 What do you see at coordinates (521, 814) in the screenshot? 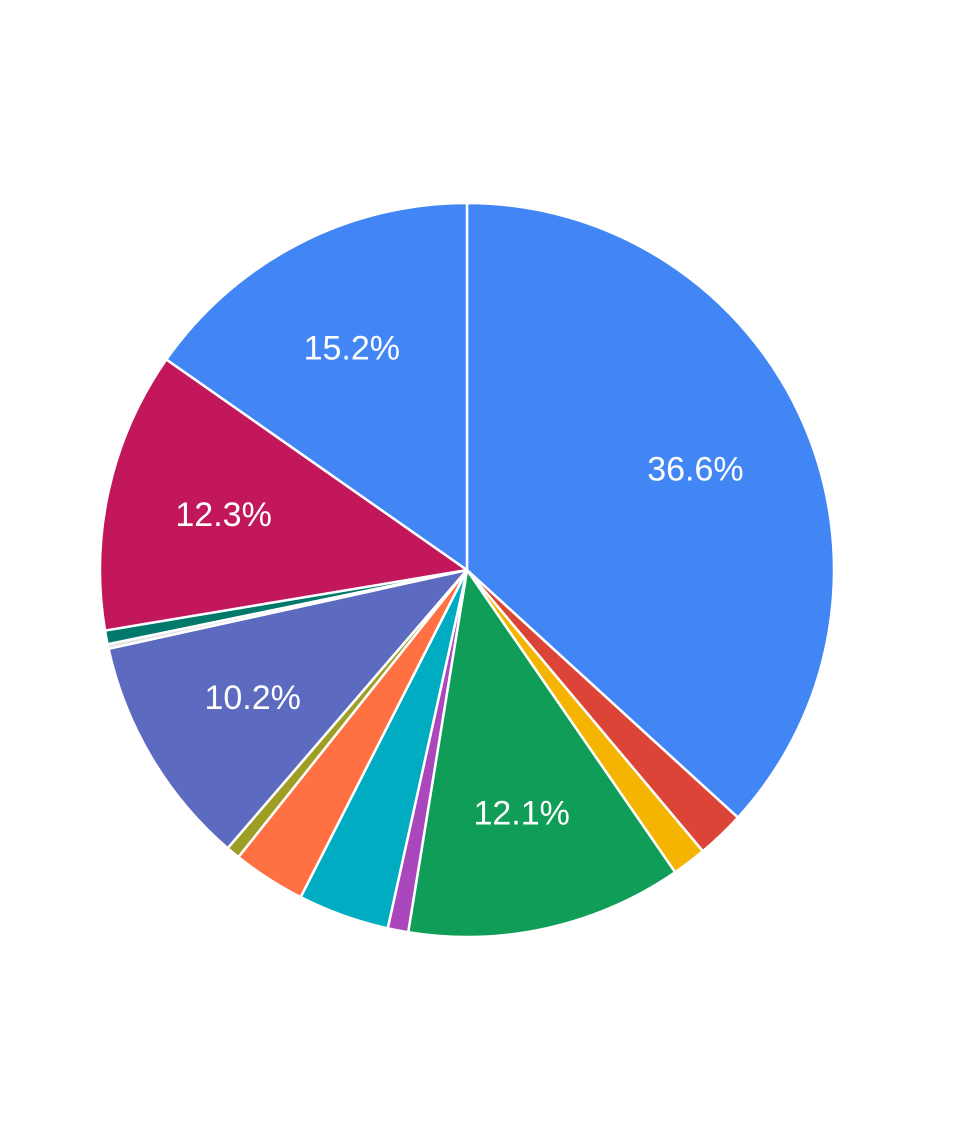
I see `pie-slice-label-3: 12.1%` at bounding box center [521, 814].